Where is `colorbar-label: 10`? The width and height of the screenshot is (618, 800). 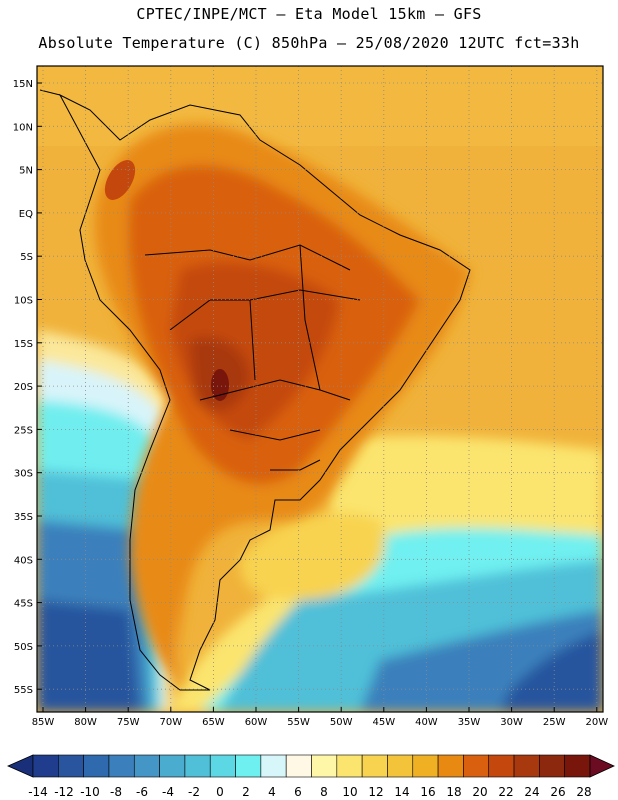
colorbar-label: 10 is located at coordinates (349, 792).